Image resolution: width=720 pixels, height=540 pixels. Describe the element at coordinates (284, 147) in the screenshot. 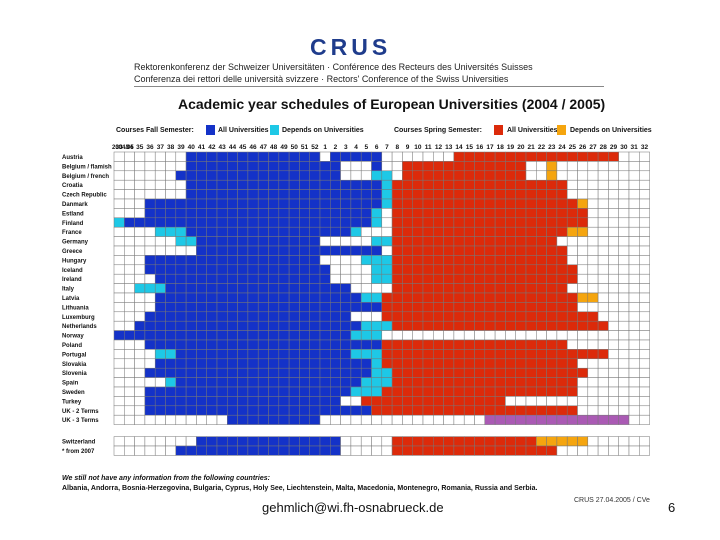

I see `week-label: 49` at that location.